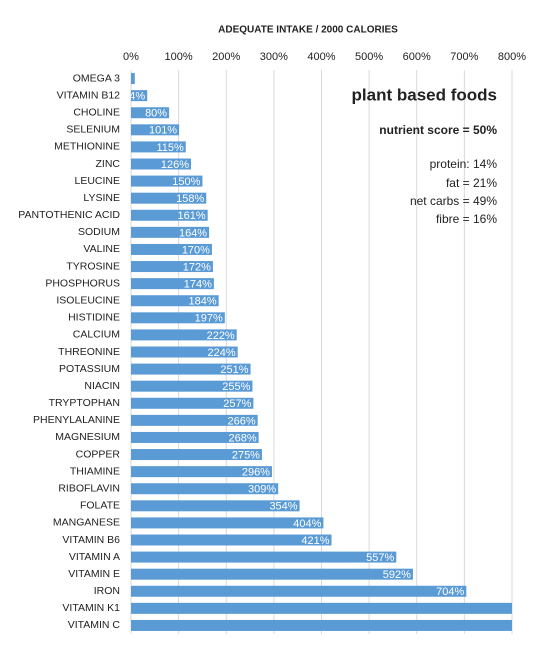 This screenshot has height=655, width=546. Describe the element at coordinates (175, 165) in the screenshot. I see `data-label: 126%` at that location.